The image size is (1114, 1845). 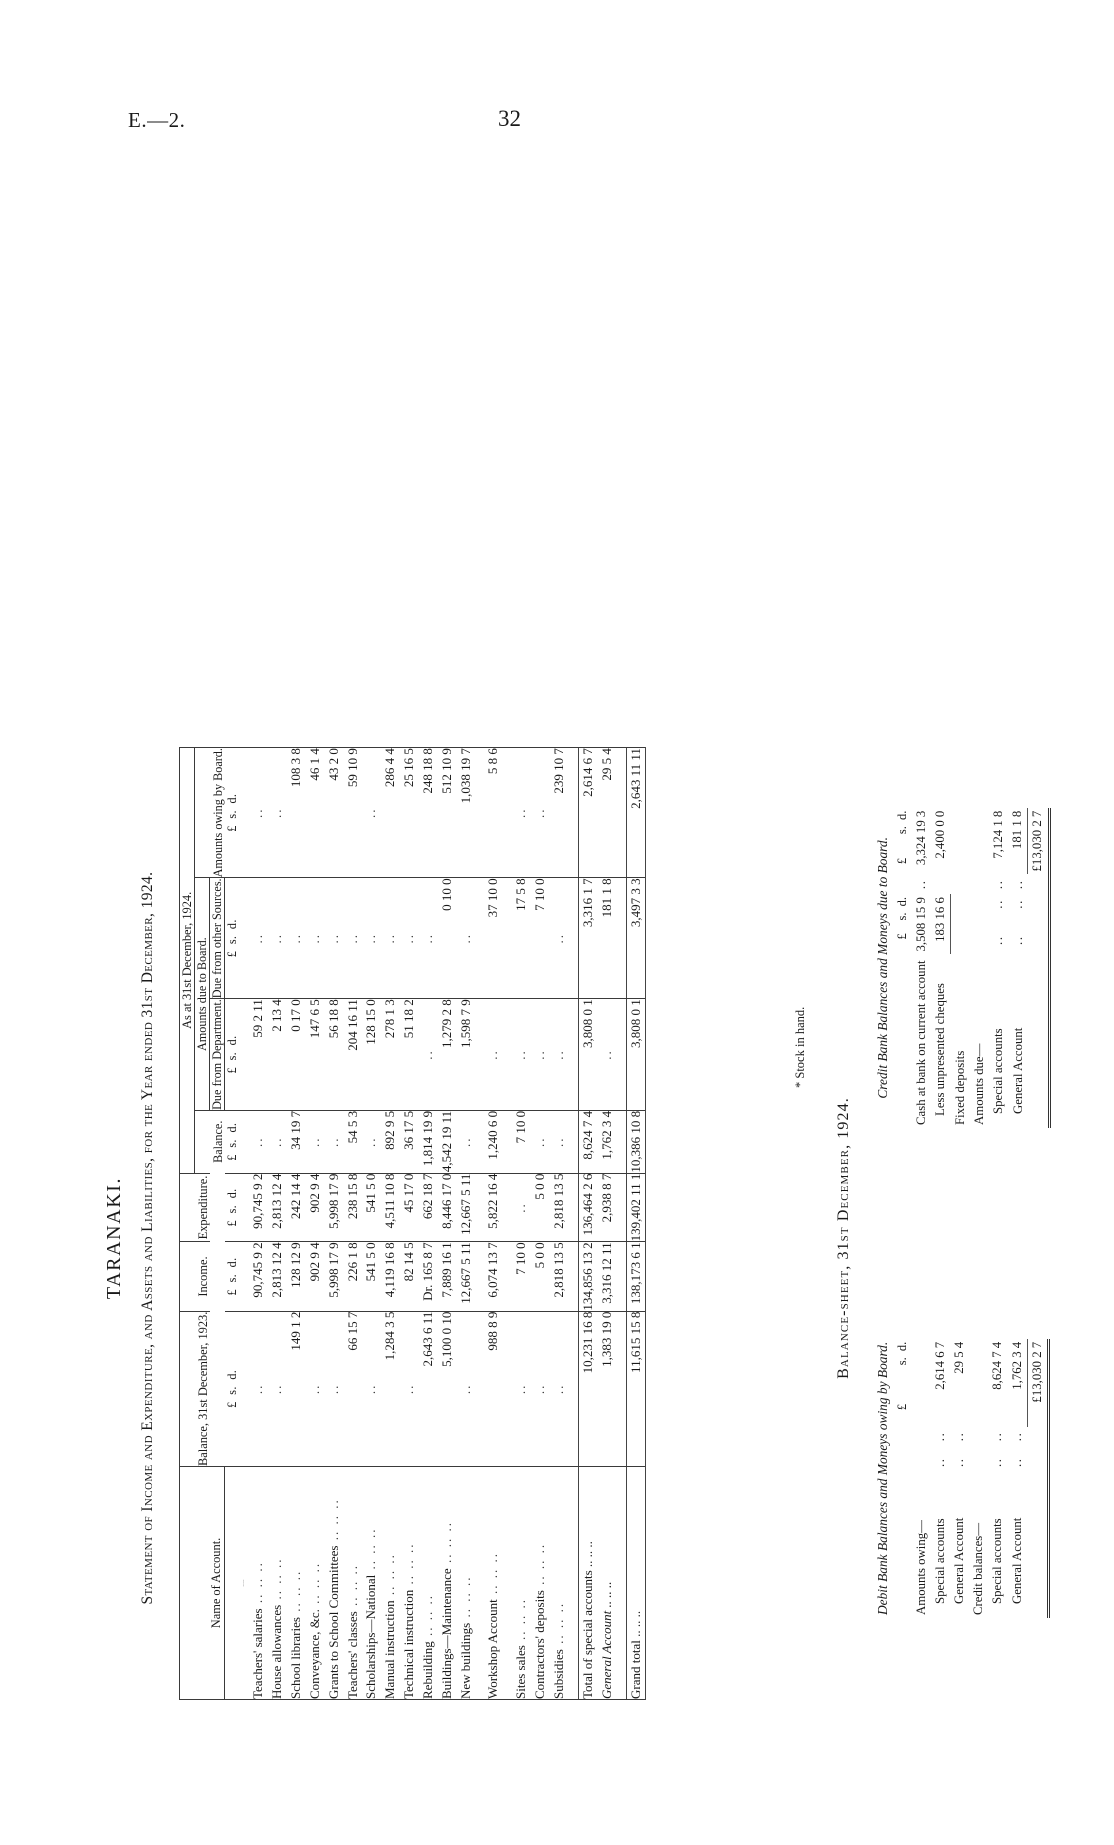 I want to click on amount-cell: 0 17 0, so click(x=296, y=1054).